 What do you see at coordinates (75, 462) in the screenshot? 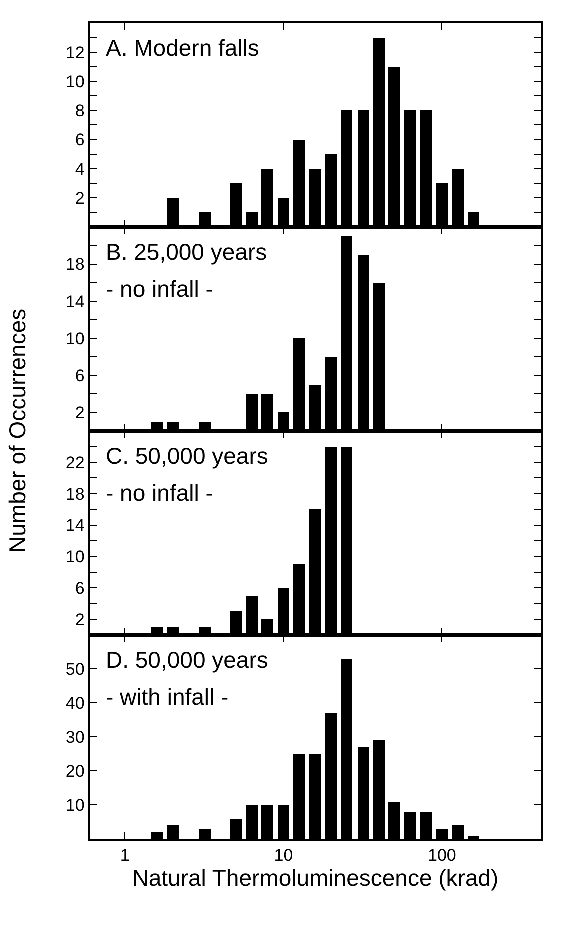
I see `y-tick-label: 22` at bounding box center [75, 462].